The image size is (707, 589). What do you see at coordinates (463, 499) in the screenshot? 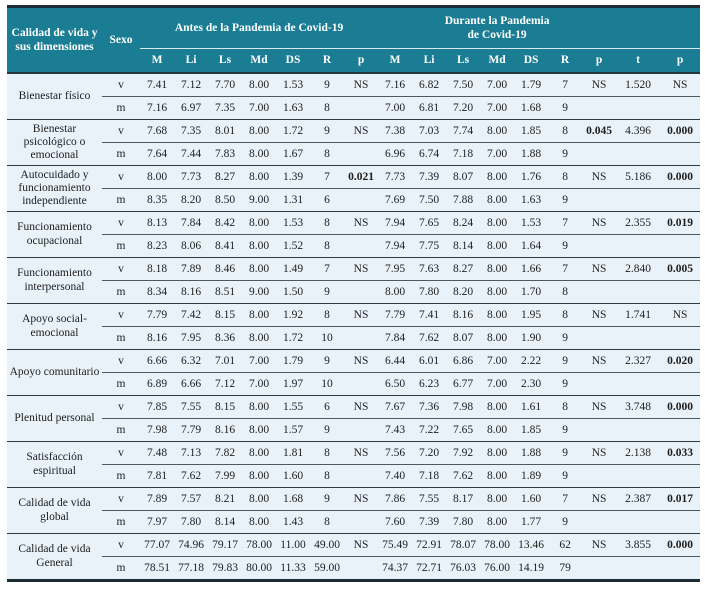
I see `stat-cell: 8.17` at bounding box center [463, 499].